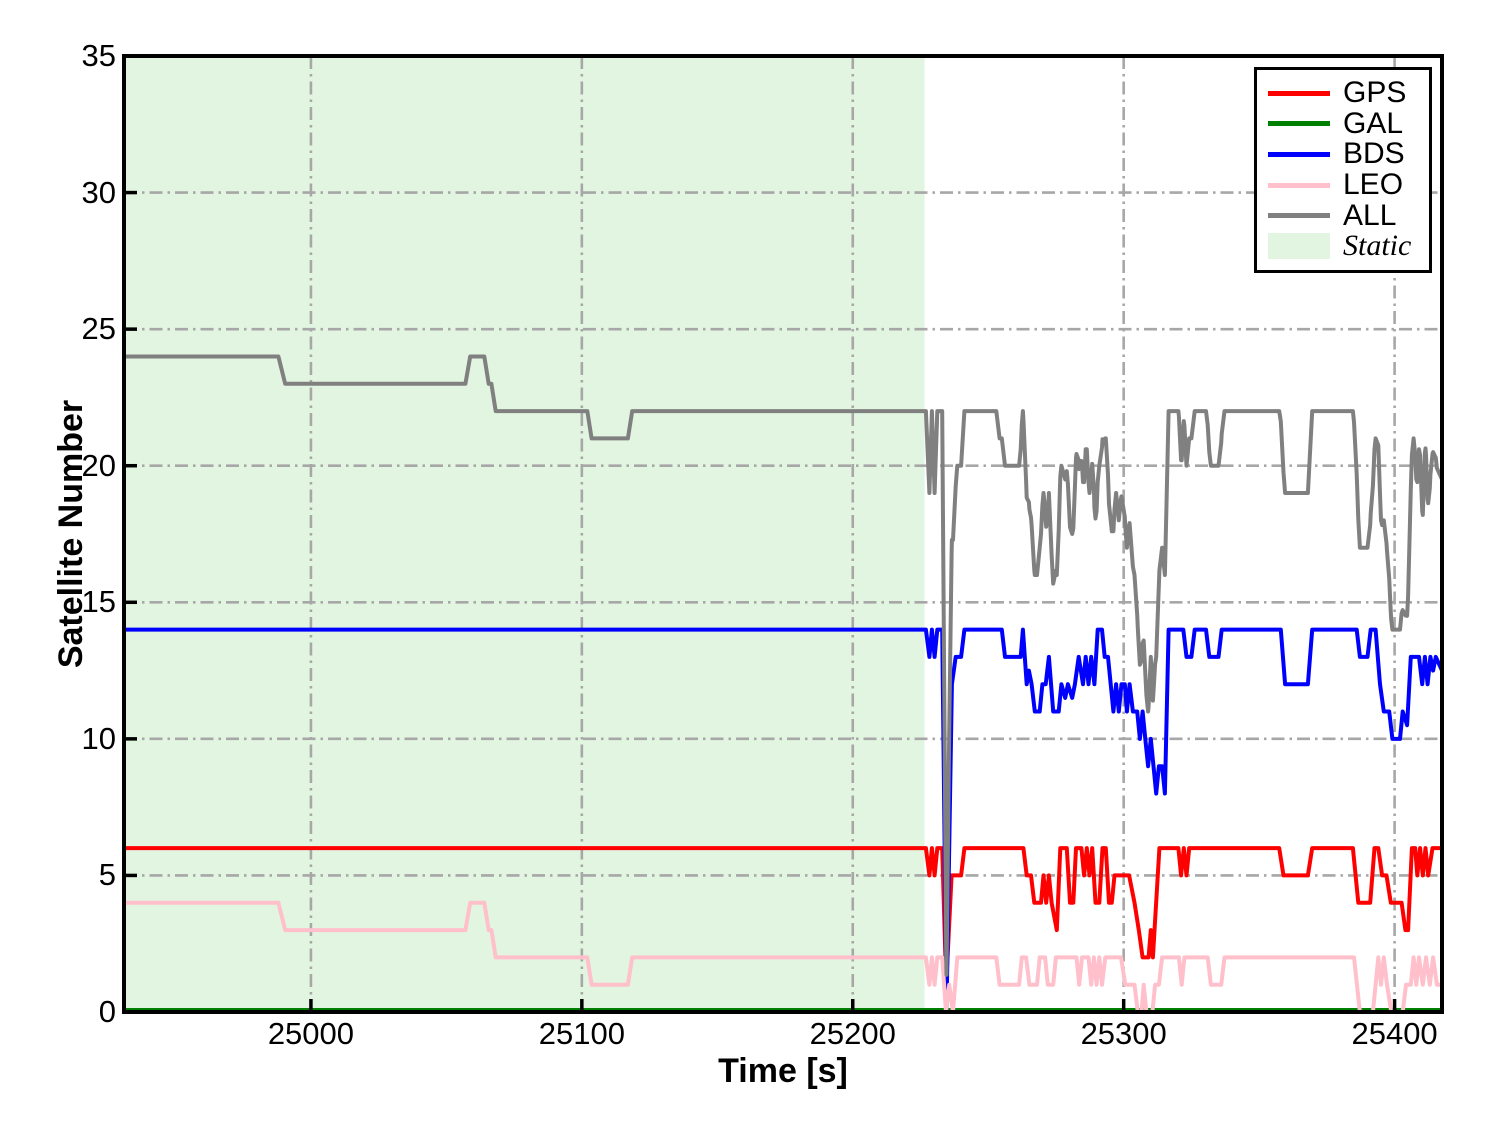 This screenshot has height=1133, width=1488. What do you see at coordinates (1394, 1033) in the screenshot?
I see `x-tick-label-25400: 25400` at bounding box center [1394, 1033].